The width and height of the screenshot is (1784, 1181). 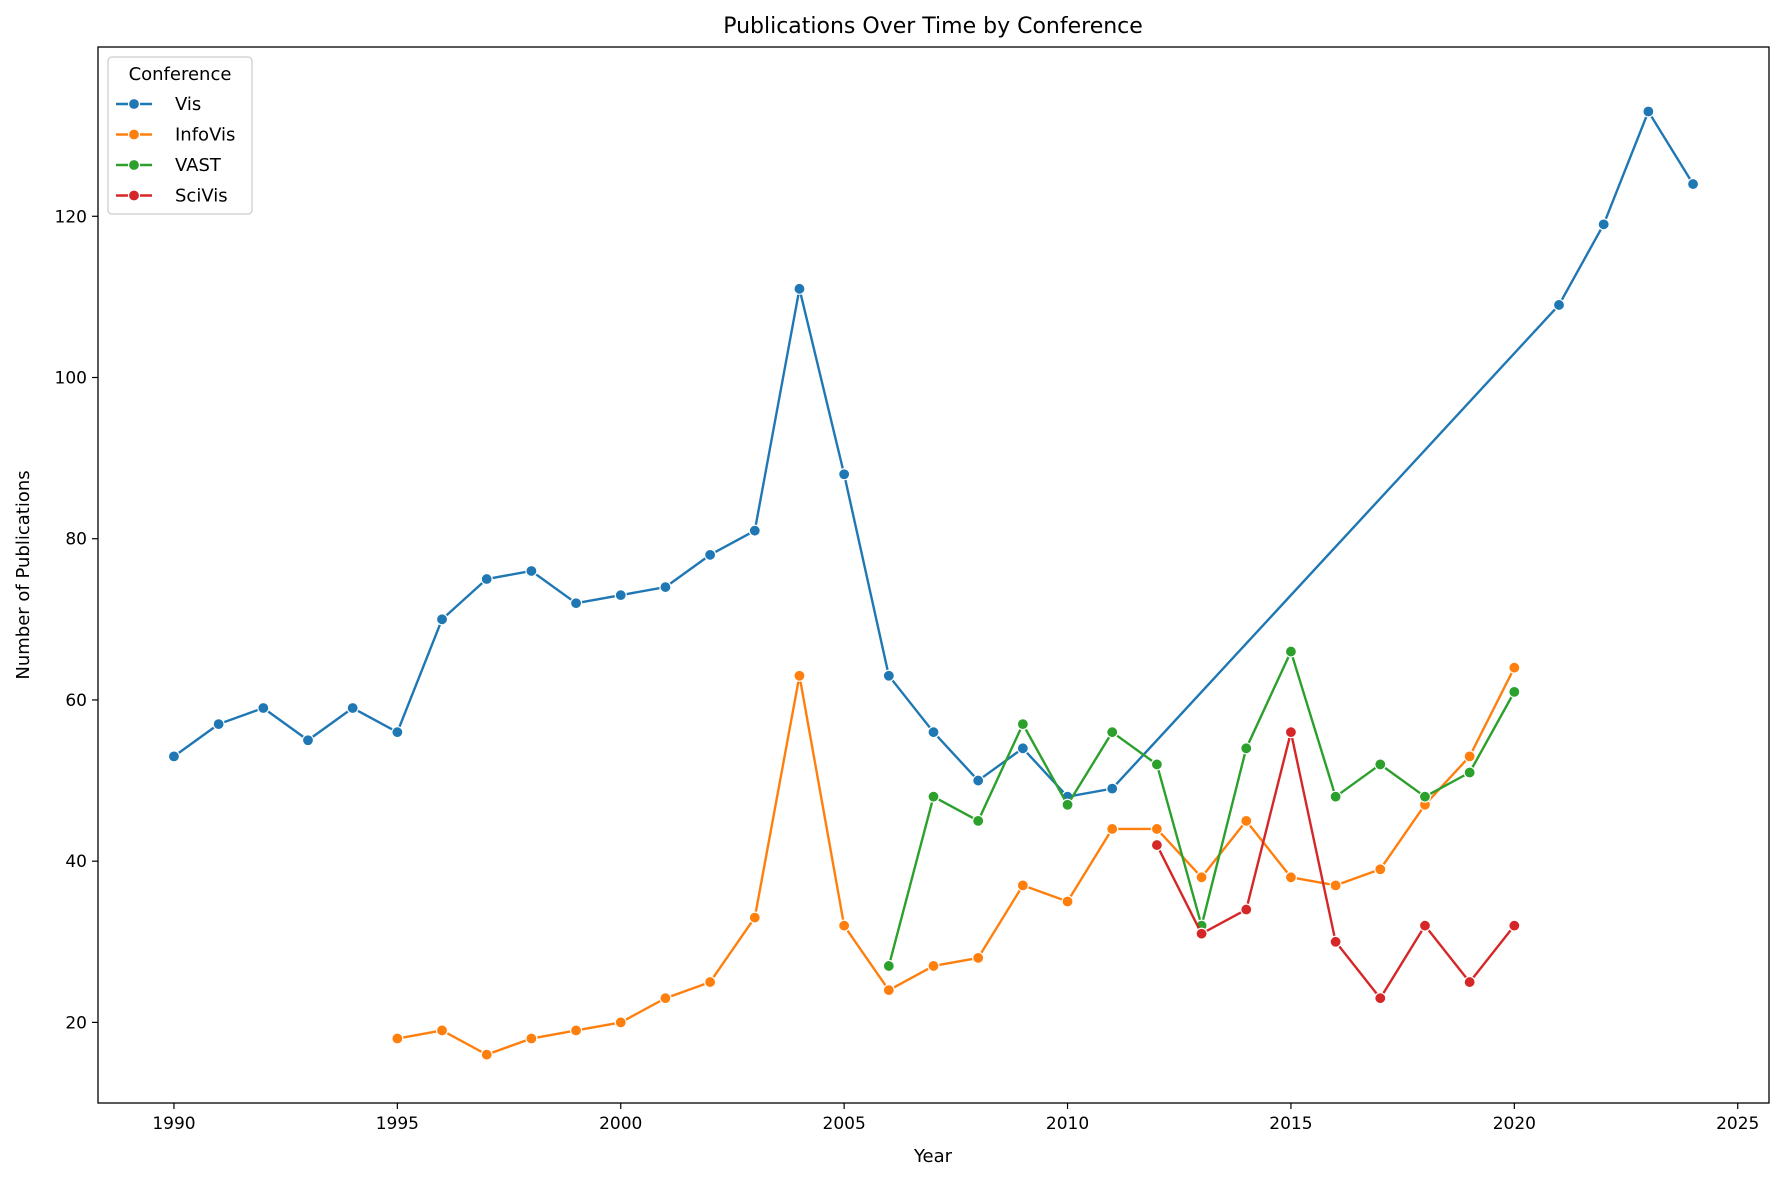 What do you see at coordinates (76, 862) in the screenshot?
I see `y-tick-label: 40` at bounding box center [76, 862].